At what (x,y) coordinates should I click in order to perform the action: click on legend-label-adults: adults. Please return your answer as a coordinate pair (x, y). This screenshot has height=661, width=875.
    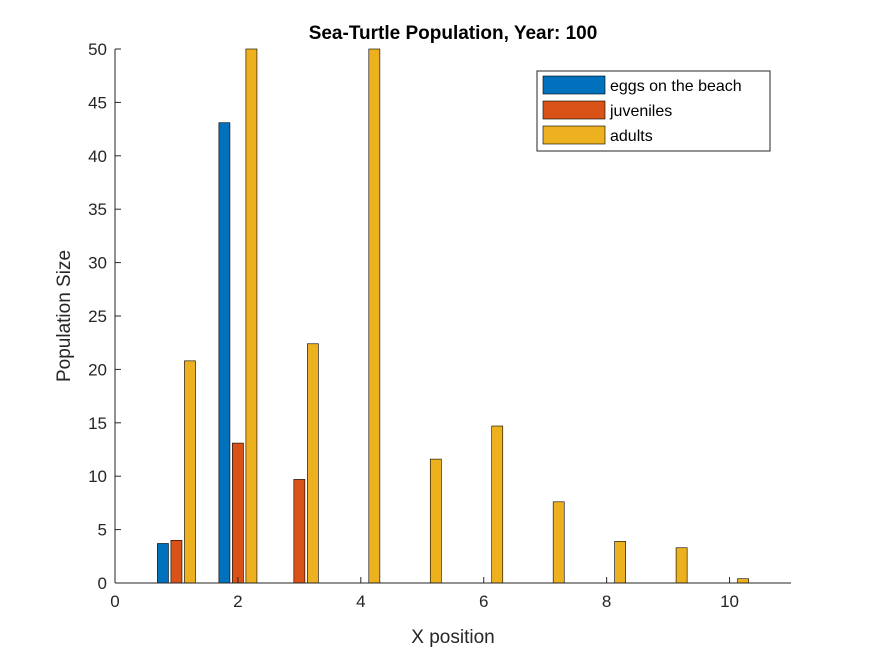
    Looking at the image, I should click on (631, 136).